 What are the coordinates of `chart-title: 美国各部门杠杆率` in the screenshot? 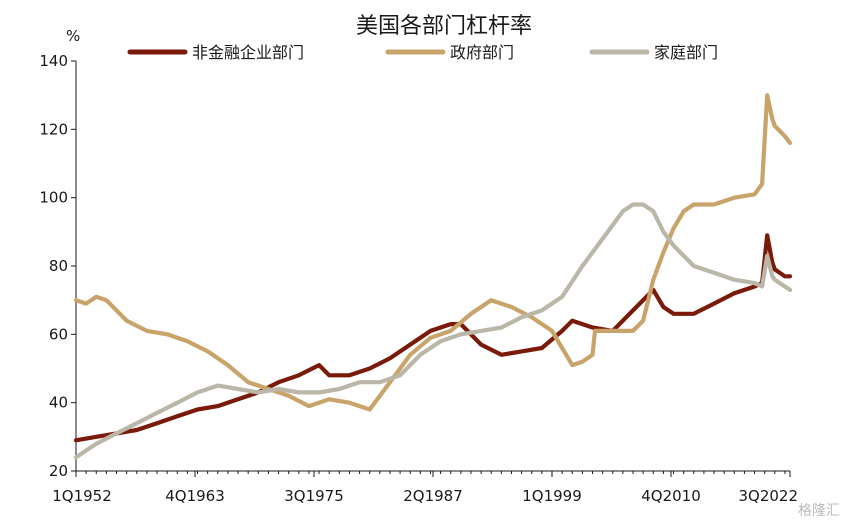 It's located at (444, 26).